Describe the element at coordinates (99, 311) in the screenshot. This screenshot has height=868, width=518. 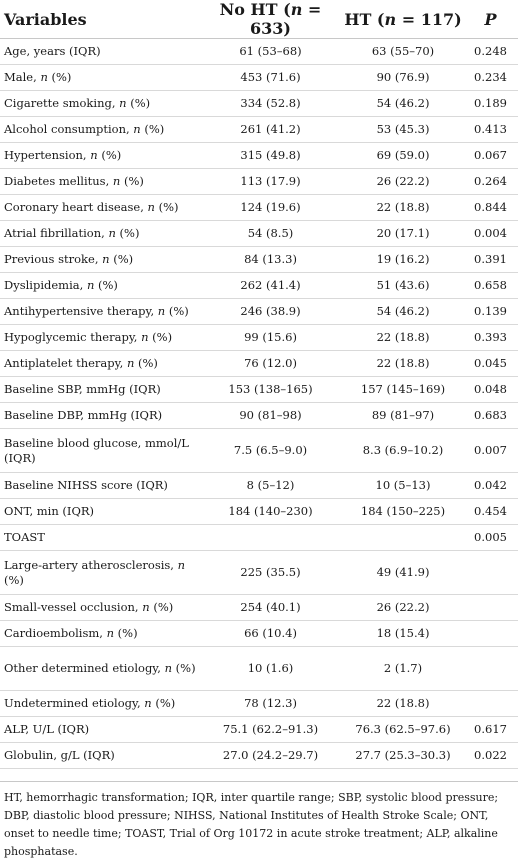
I see `row-variable: Antihypertensive therapy, n (%)` at that location.